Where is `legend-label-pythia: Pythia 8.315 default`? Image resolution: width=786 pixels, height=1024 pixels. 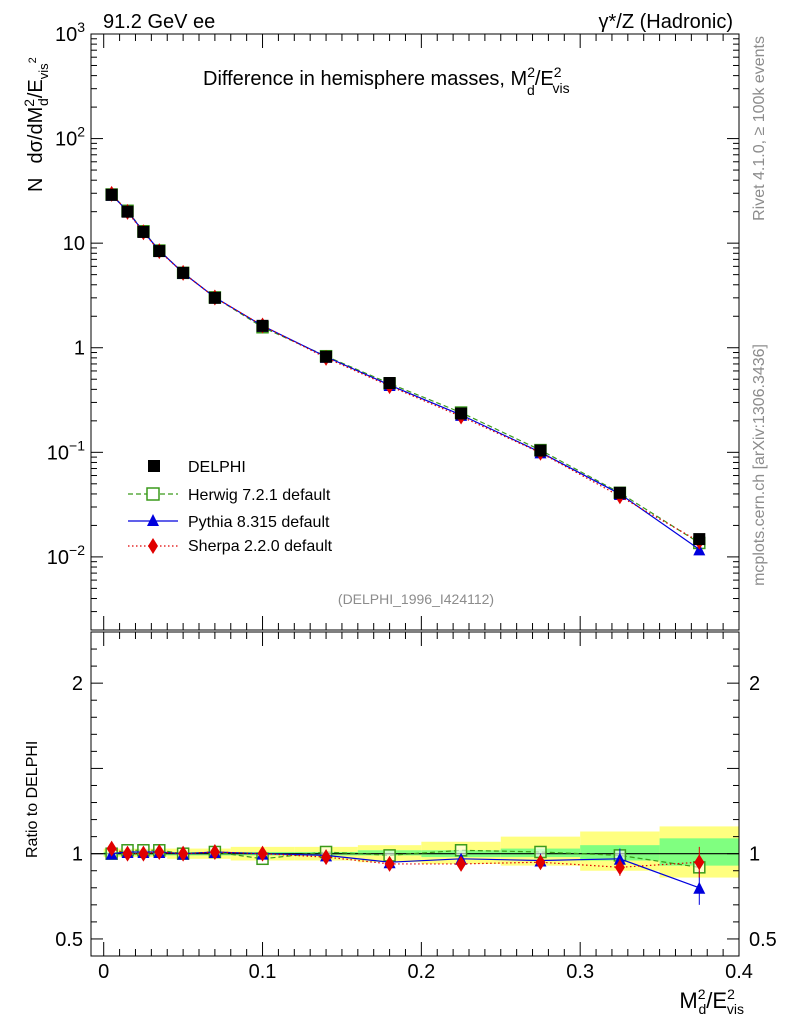 legend-label-pythia: Pythia 8.315 default is located at coordinates (259, 522).